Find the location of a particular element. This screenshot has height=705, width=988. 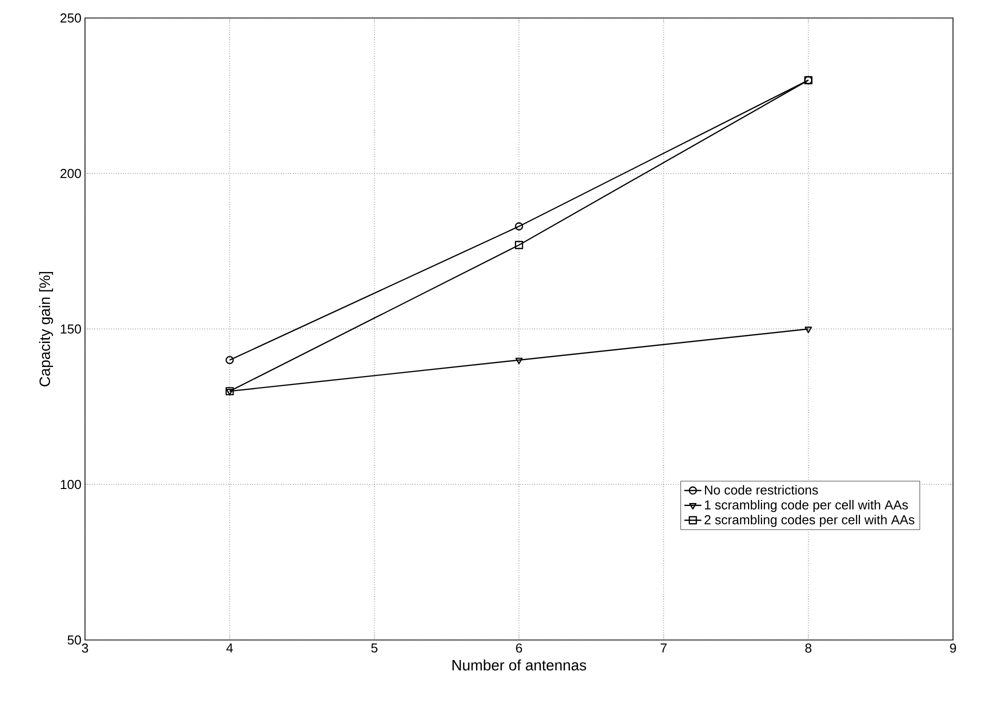

y-tick-label: 250 is located at coordinates (70, 18).